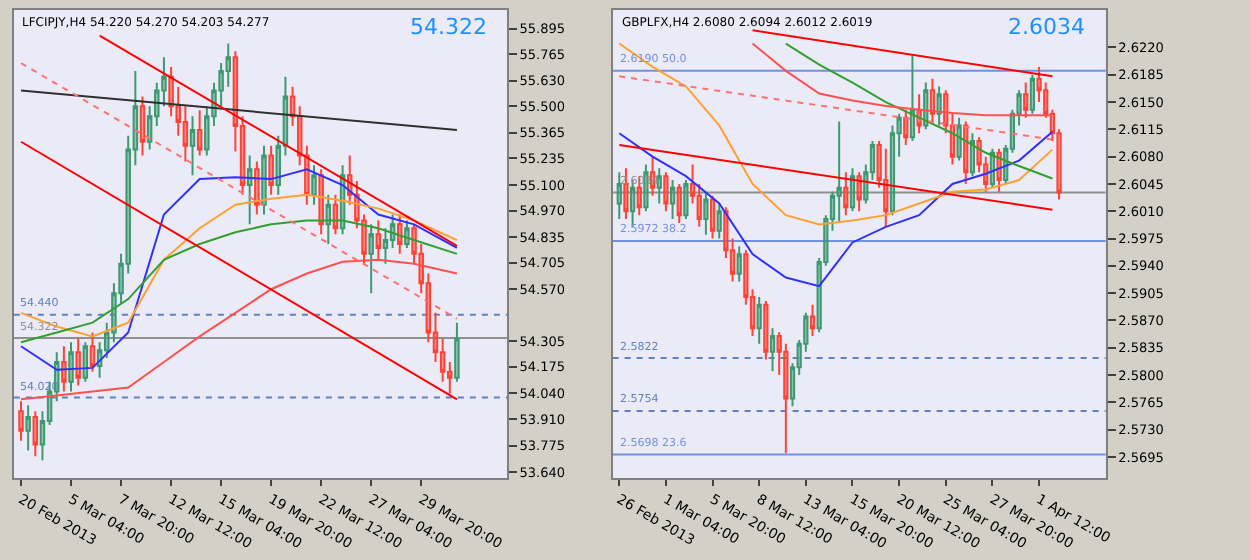 Image resolution: width=1250 pixels, height=560 pixels. Describe the element at coordinates (448, 27) in the screenshot. I see `annotation: 54.322` at that location.